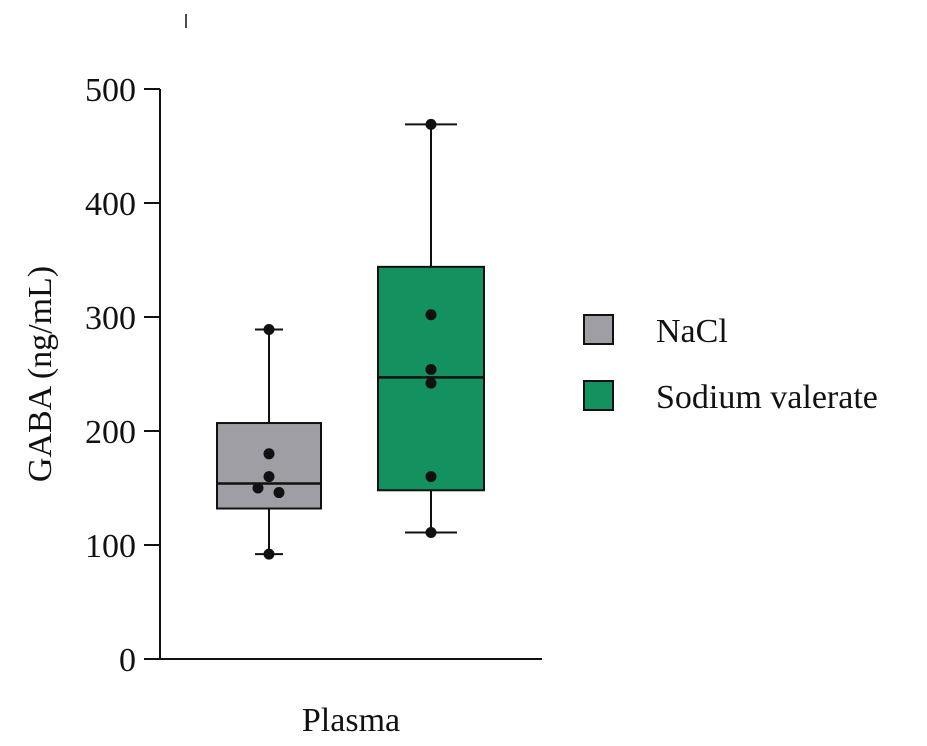  Describe the element at coordinates (431, 328) in the screenshot. I see `box-group-sodium-valerate` at that location.